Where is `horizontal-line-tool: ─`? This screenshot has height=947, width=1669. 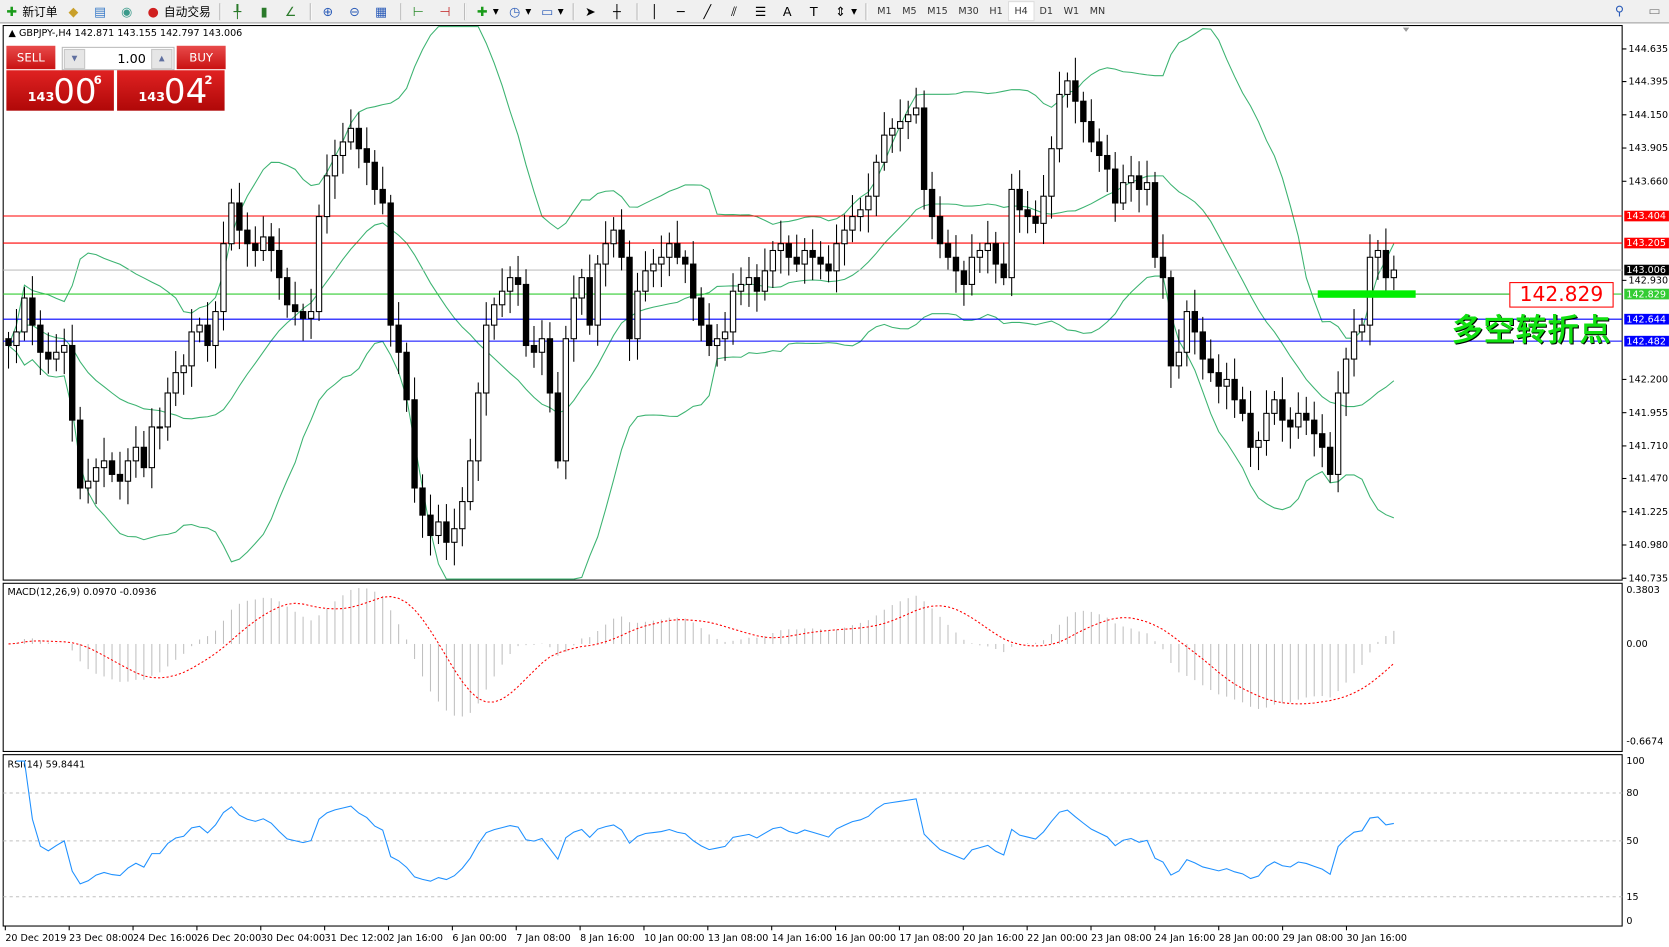 horizontal-line-tool: ─ is located at coordinates (682, 11).